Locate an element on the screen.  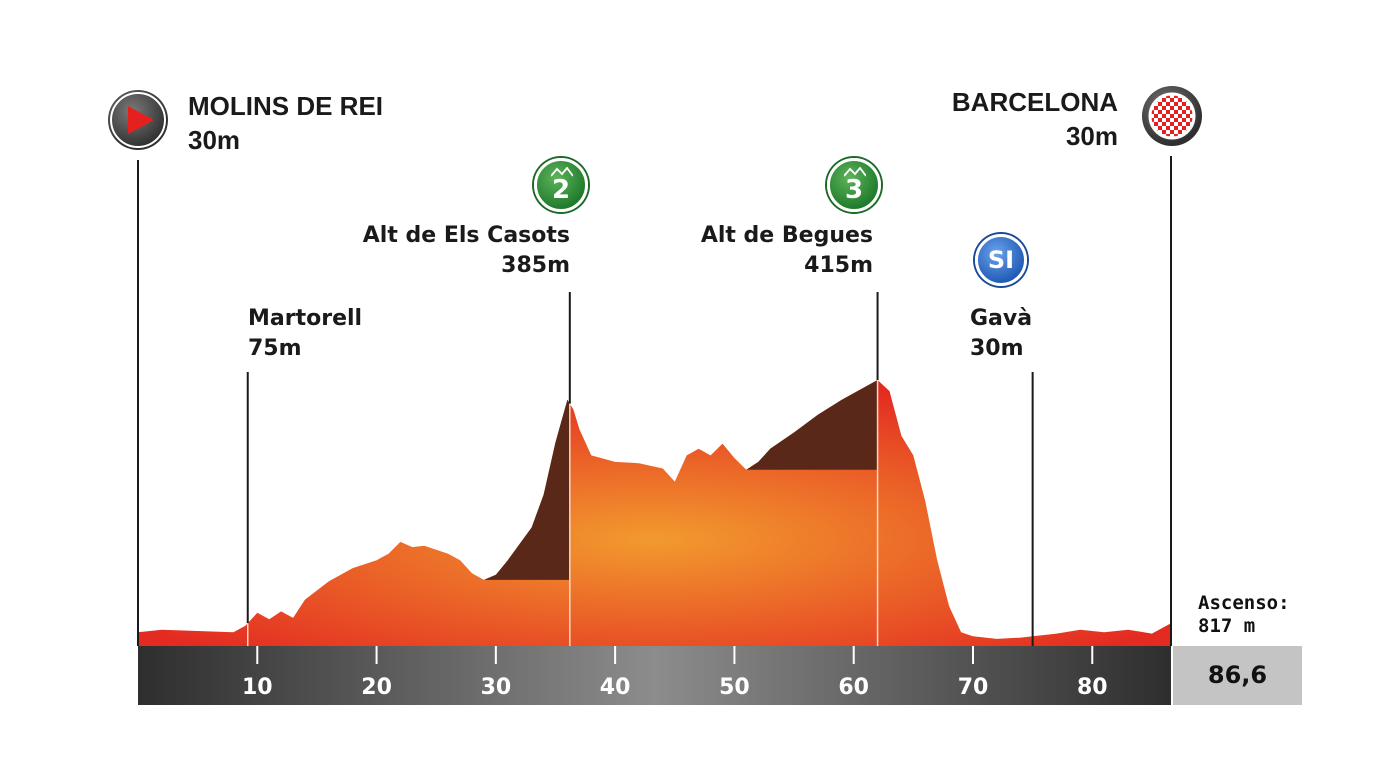
sprint-badge-text: SI is located at coordinates (1001, 260).